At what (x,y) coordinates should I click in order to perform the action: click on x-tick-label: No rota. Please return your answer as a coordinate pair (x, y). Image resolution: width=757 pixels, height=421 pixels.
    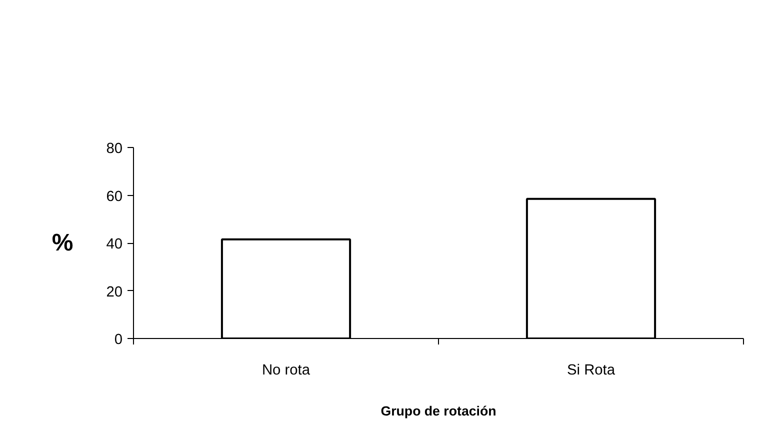
    Looking at the image, I should click on (286, 370).